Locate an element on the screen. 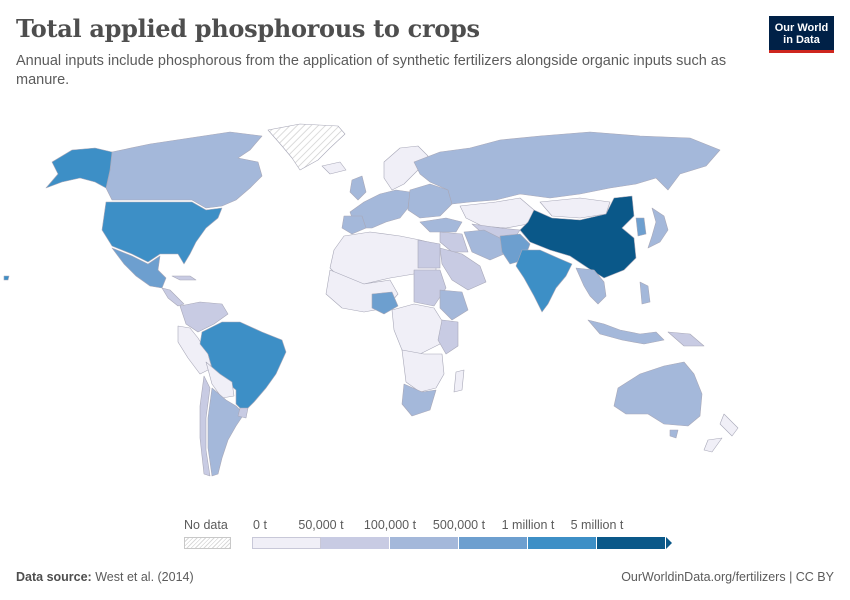 The width and height of the screenshot is (850, 600). logo-line-1: Our World is located at coordinates (801, 28).